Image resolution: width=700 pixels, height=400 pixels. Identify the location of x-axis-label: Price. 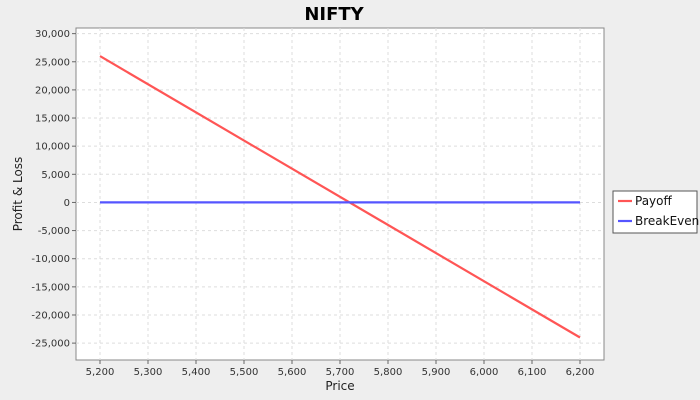
(339, 386).